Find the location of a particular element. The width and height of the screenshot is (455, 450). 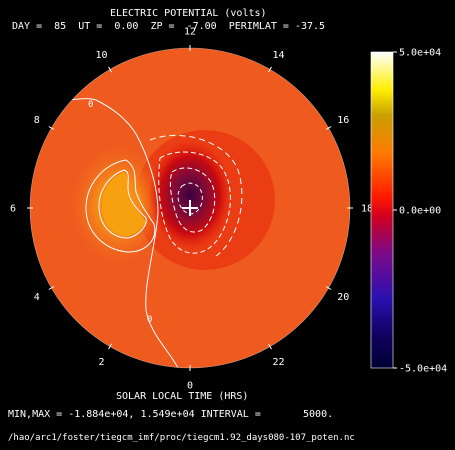

negative-cell is located at coordinates (190, 195).